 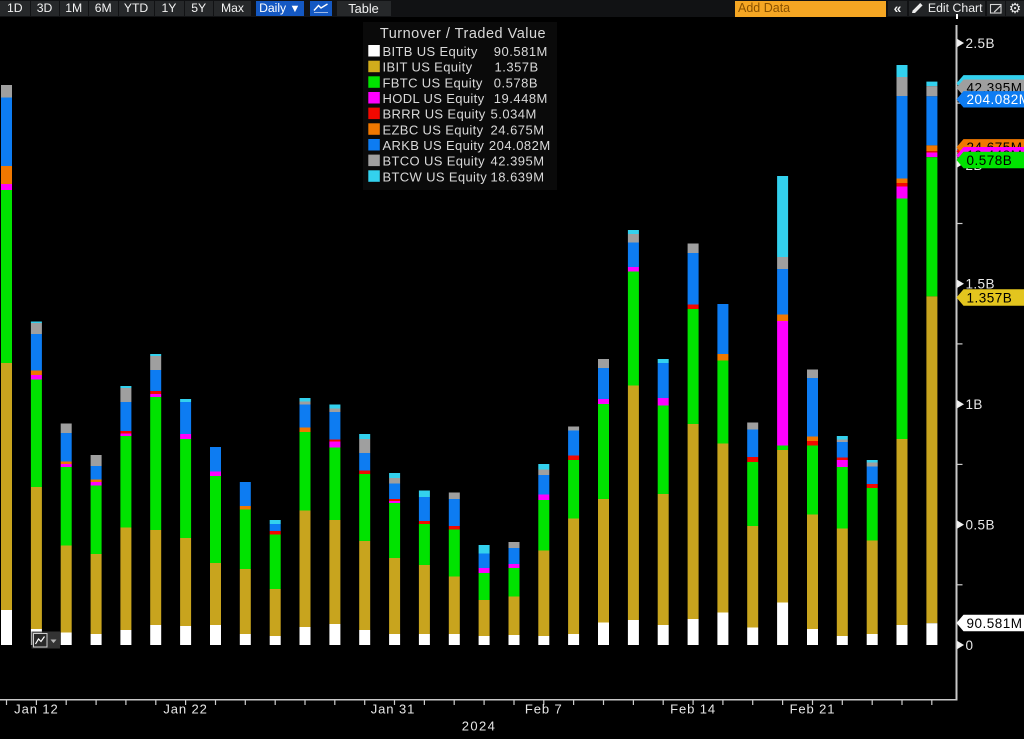 I want to click on svg-text: 2.5B, so click(x=980, y=43).